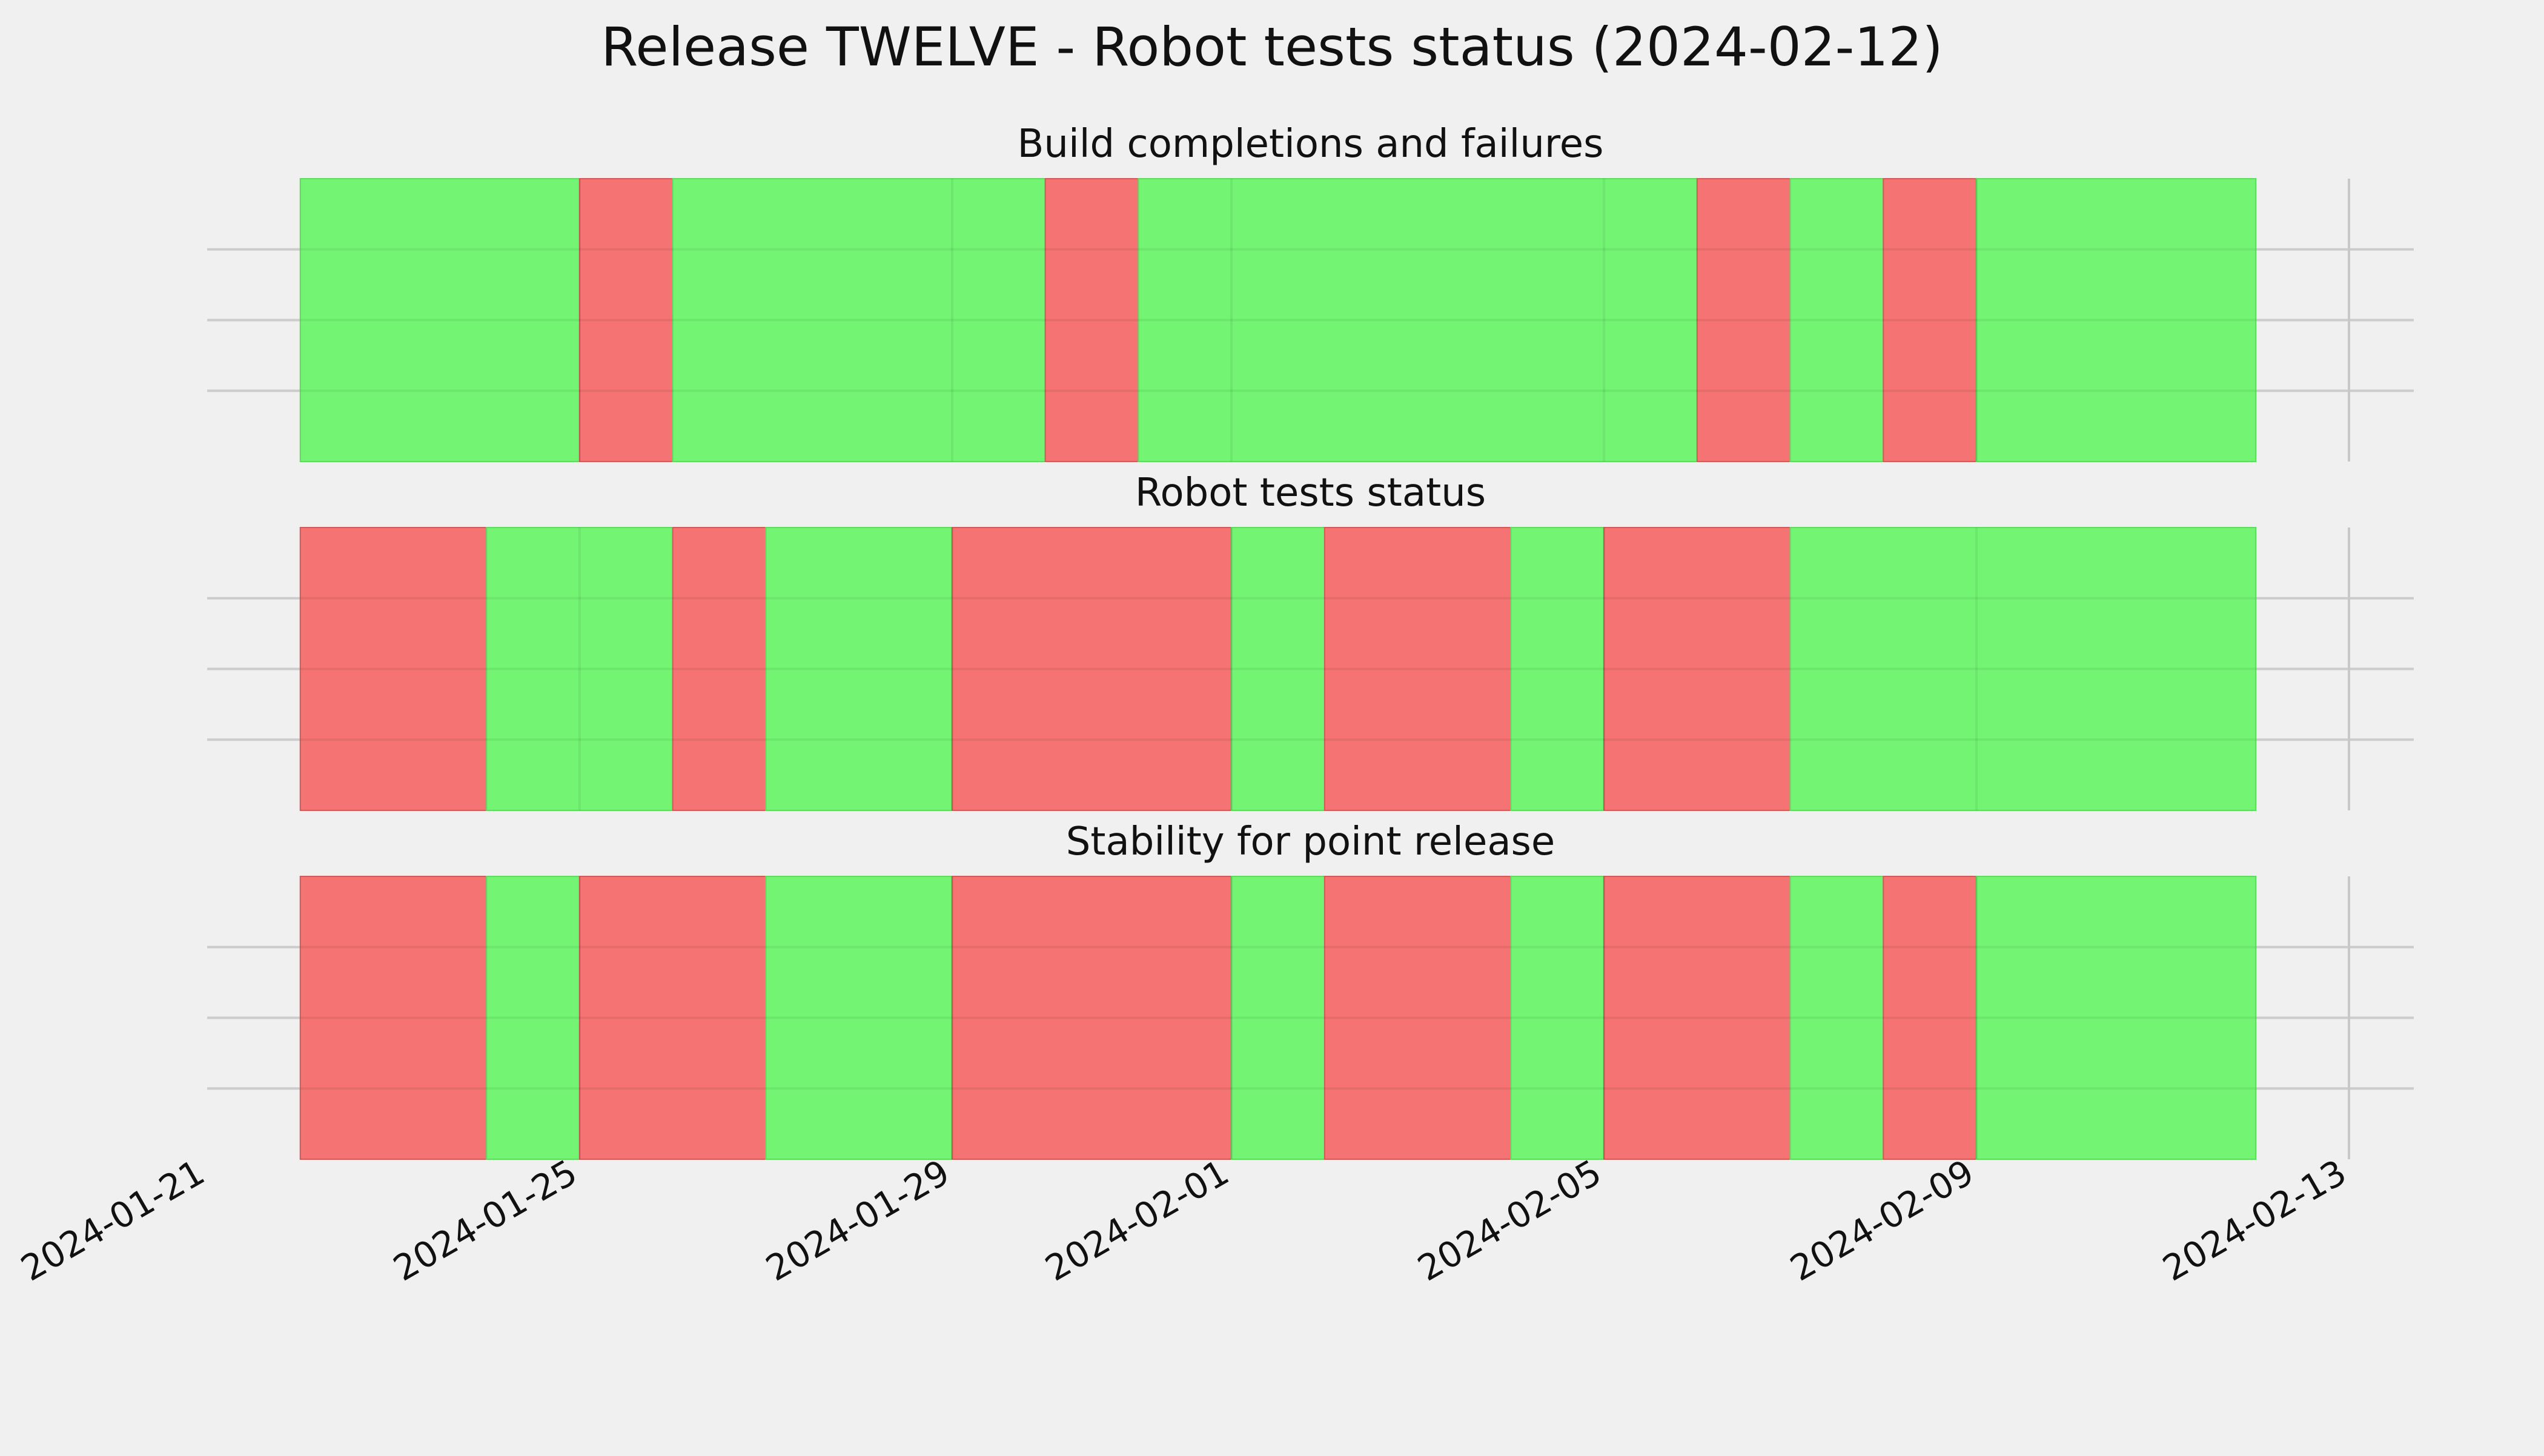  What do you see at coordinates (112, 1220) in the screenshot?
I see `x-tick-label: 2024-01-21` at bounding box center [112, 1220].